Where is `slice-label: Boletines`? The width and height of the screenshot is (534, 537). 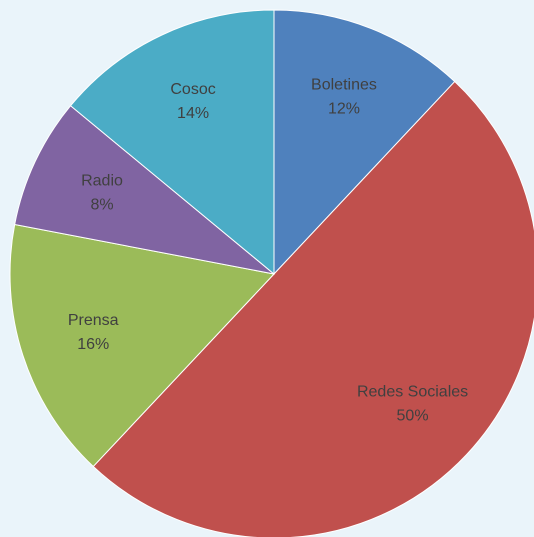 slice-label: Boletines is located at coordinates (344, 84).